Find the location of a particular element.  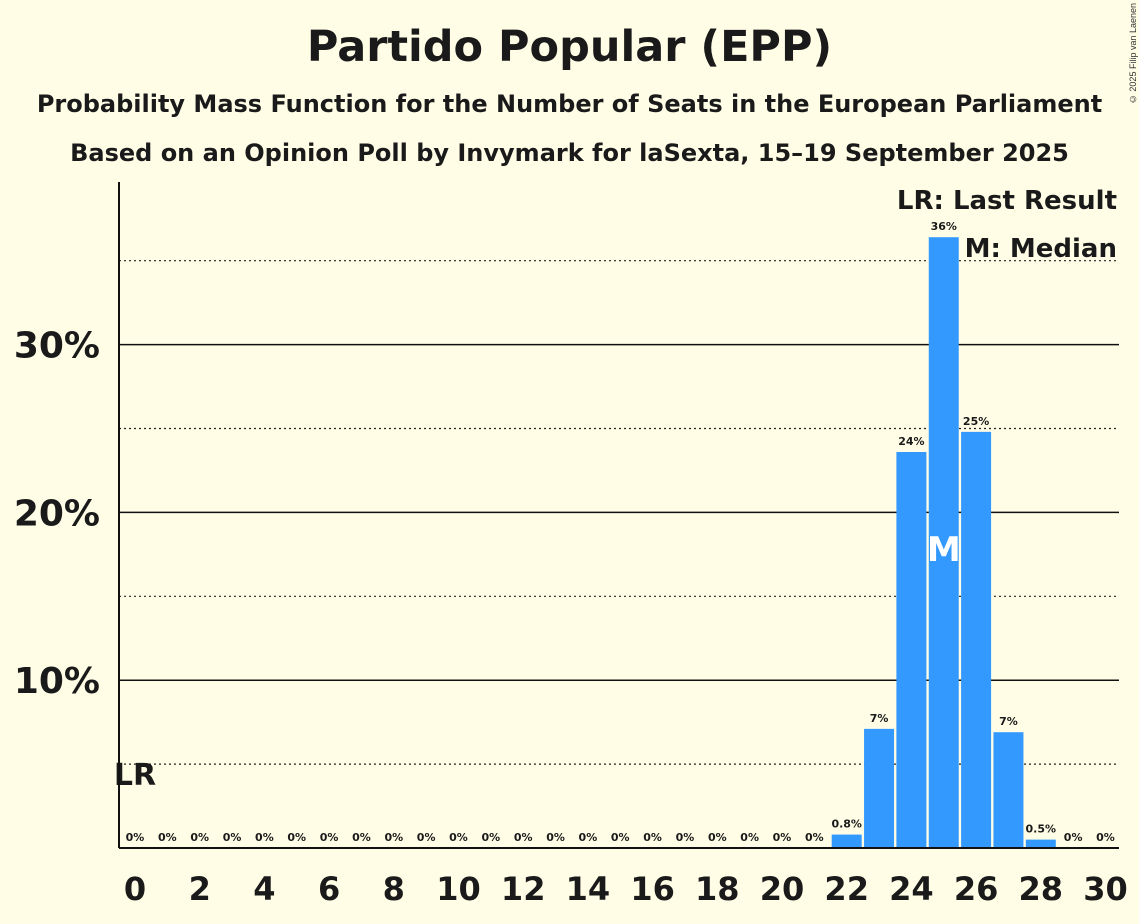

x-tick-label: 10 is located at coordinates (458, 889).